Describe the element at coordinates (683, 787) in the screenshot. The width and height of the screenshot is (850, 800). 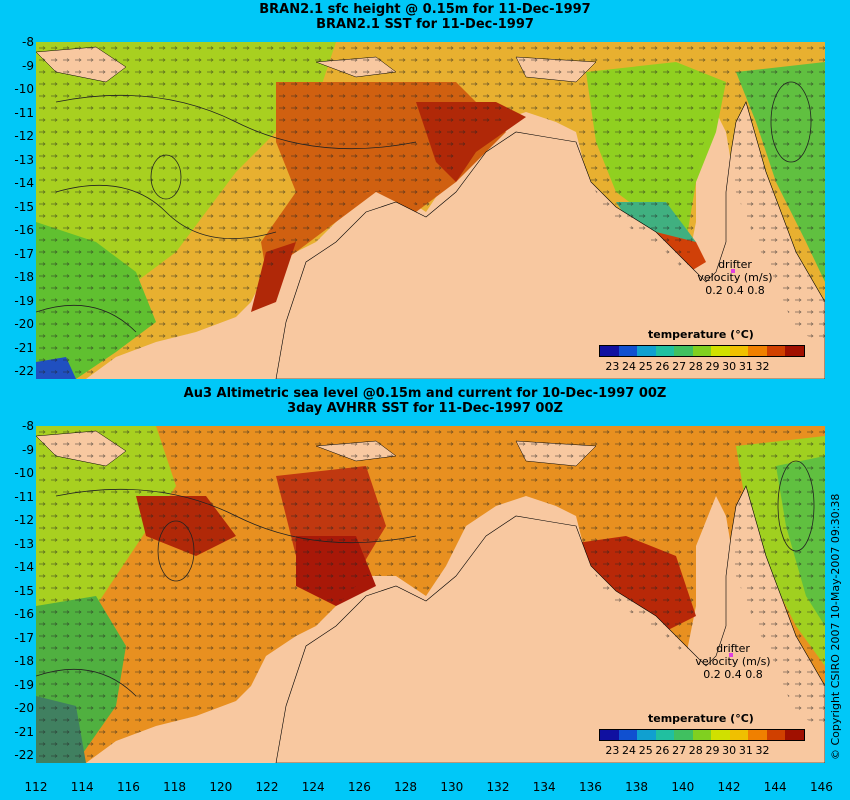
I see `lon-tick: 140` at that location.